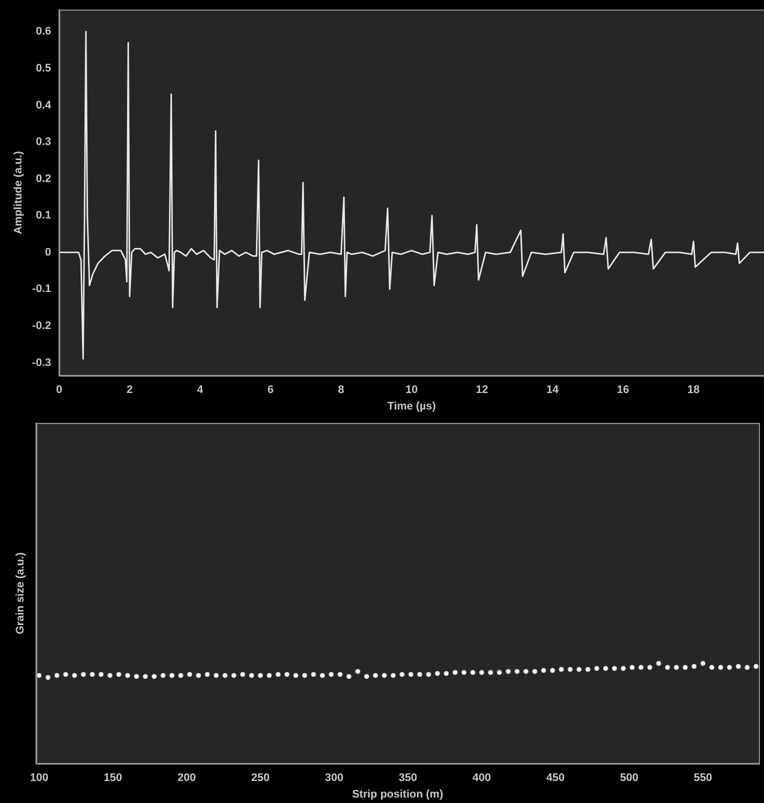 The height and width of the screenshot is (803, 764). What do you see at coordinates (113, 778) in the screenshot?
I see `x-tick-label: 150` at bounding box center [113, 778].